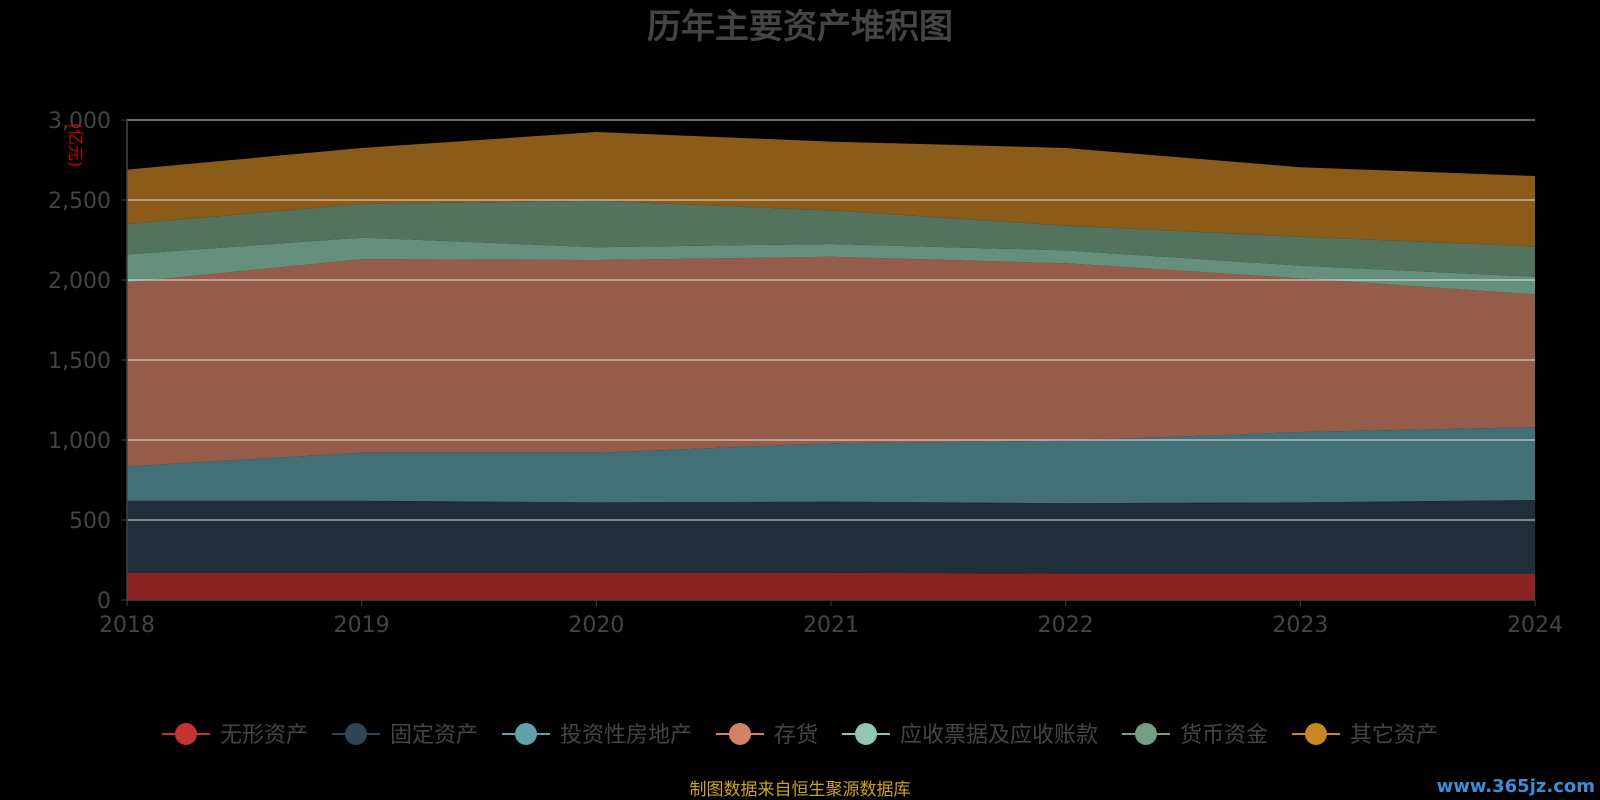 The width and height of the screenshot is (1600, 800). I want to click on legend: 无形资产 固定资产 投资性房地产 存货 应收票据及应收账款 货币资金 其它资产, so click(800, 735).